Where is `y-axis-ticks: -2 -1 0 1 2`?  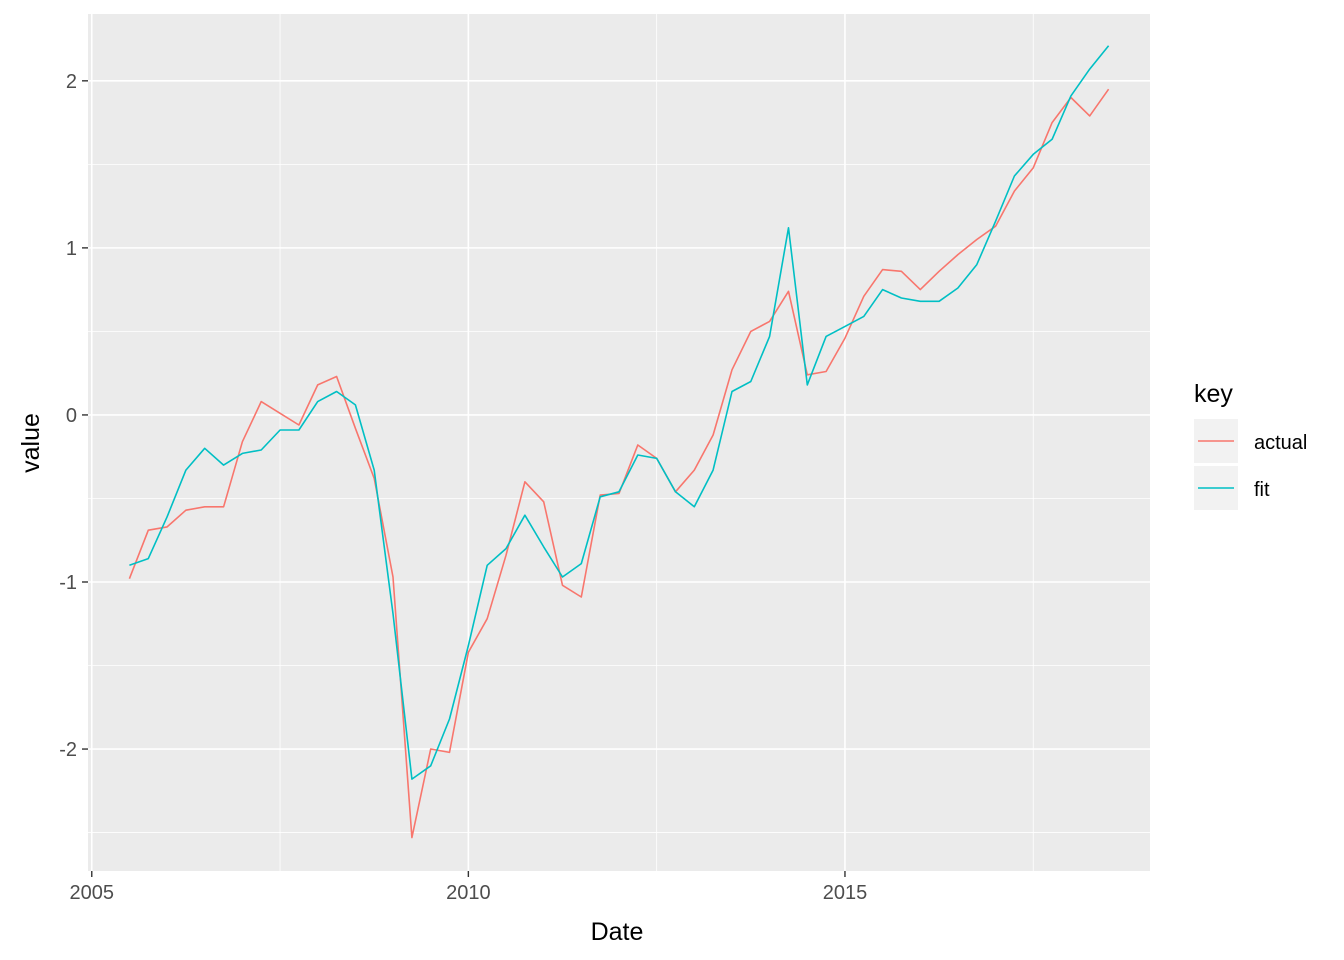 y-axis-ticks: -2 -1 0 1 2 is located at coordinates (73, 416).